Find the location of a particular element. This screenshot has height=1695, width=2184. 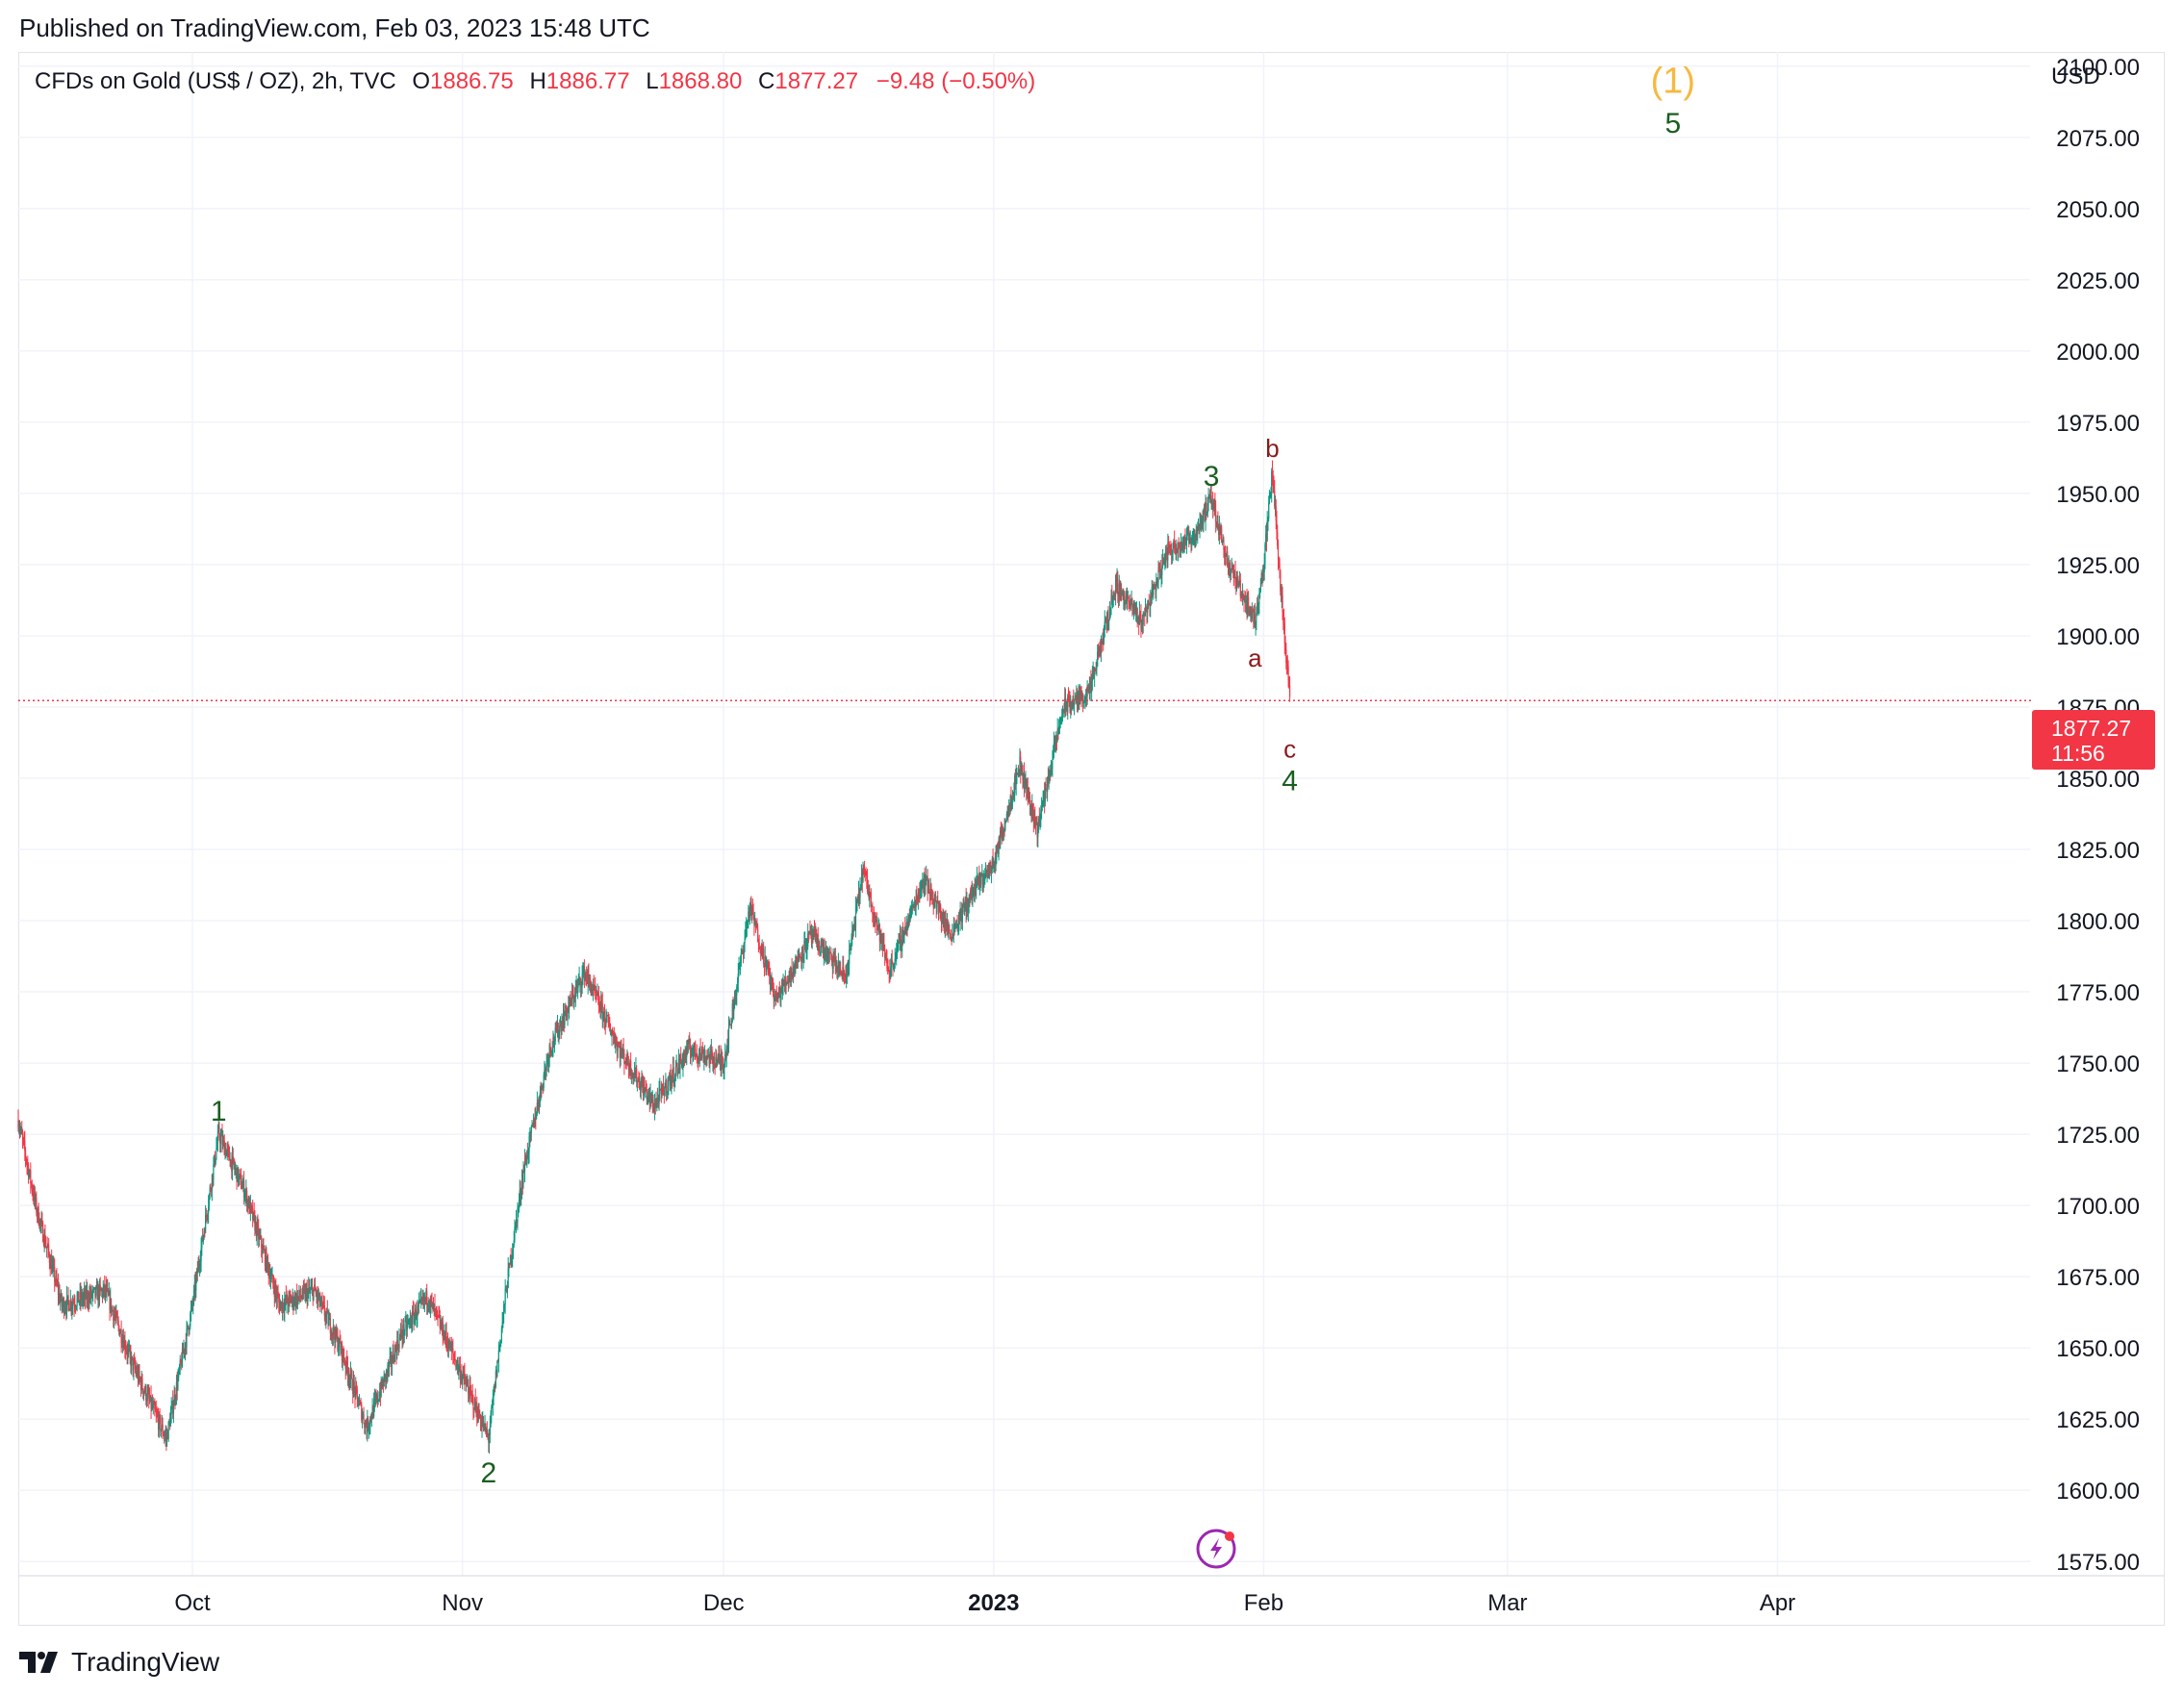

y-tick-label: 1950.00 is located at coordinates (2098, 495).